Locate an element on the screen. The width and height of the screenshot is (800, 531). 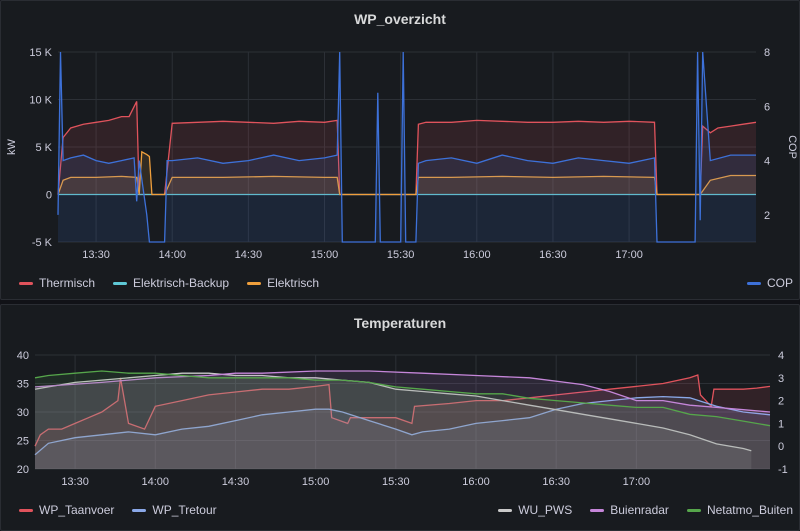
legend-label: Buienradar is located at coordinates (639, 510).